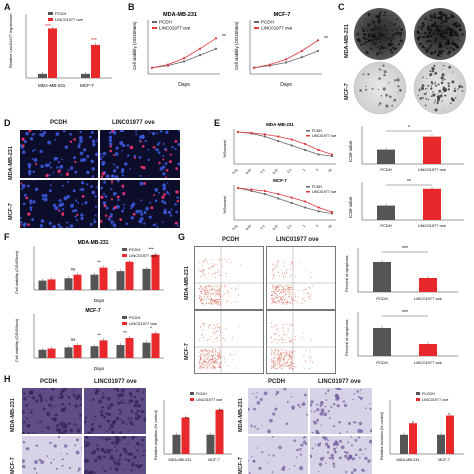 Image resolution: width=474 pixels, height=474 pixels. I want to click on annot-f1-bars-4: ***, so click(151, 249).